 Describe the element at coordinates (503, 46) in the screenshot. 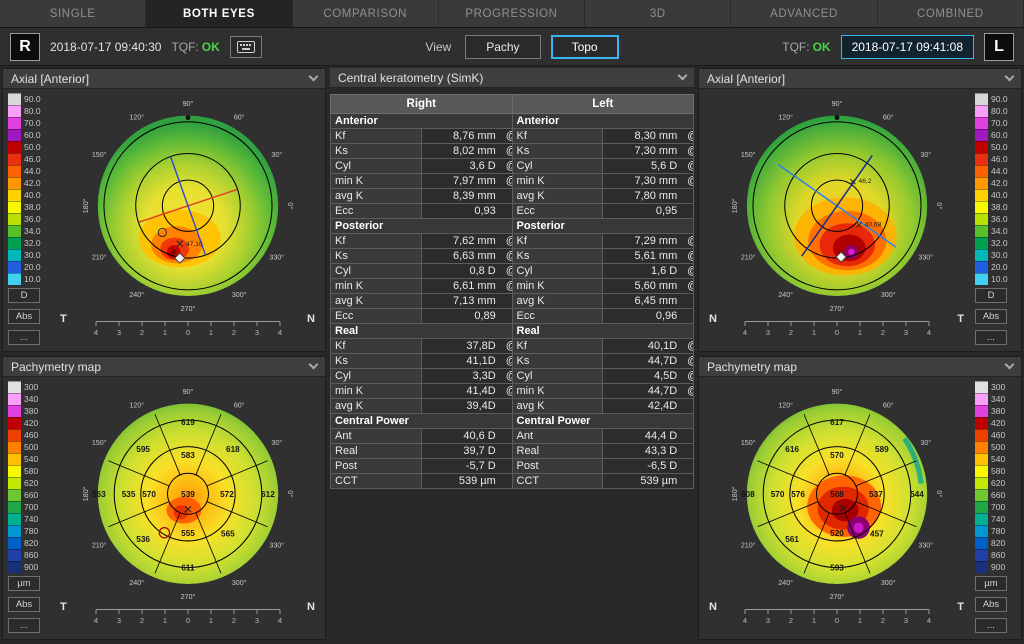

I see `pachy-button: Pachy` at that location.